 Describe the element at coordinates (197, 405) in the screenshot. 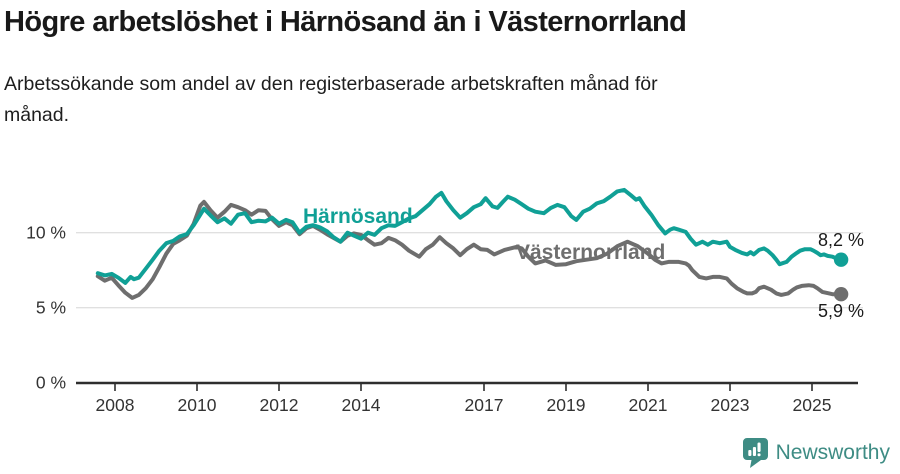

I see `x-tick-label: 2010` at that location.